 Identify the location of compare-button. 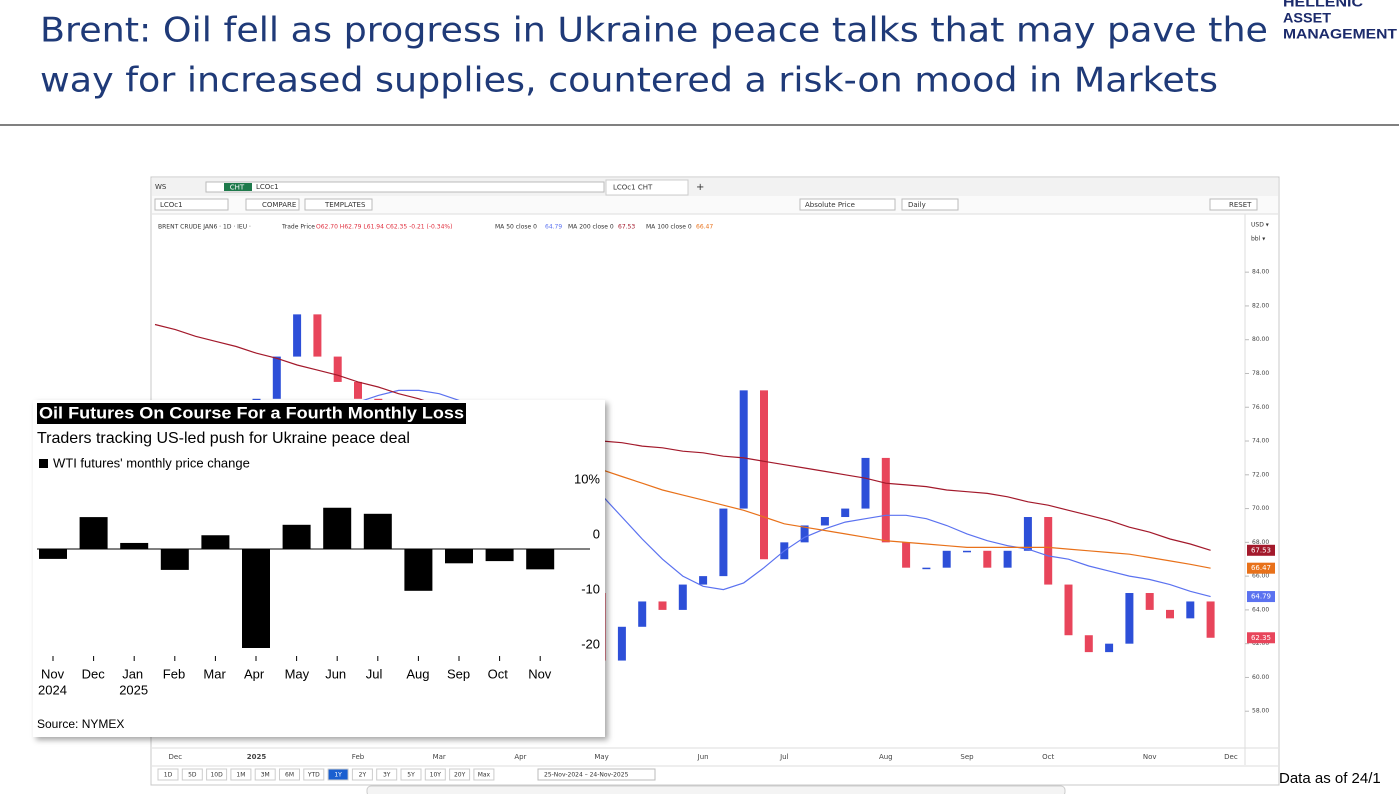
(272, 204).